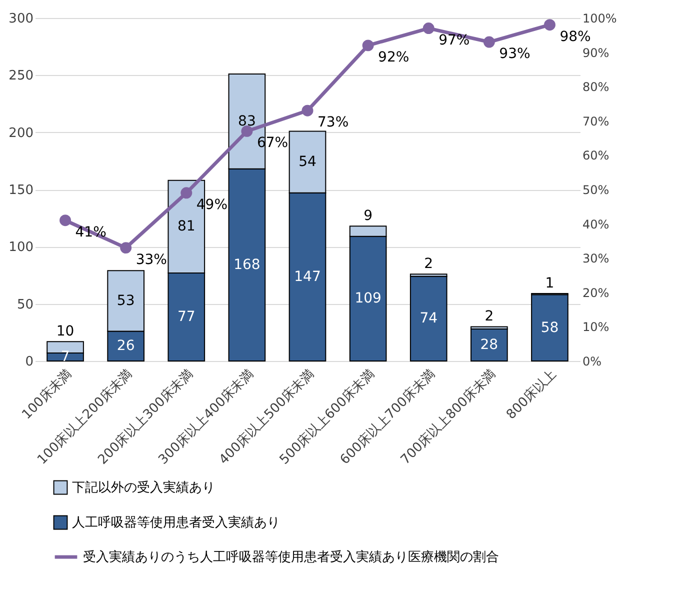  I want to click on y2-tick-label: 100%, so click(599, 19).